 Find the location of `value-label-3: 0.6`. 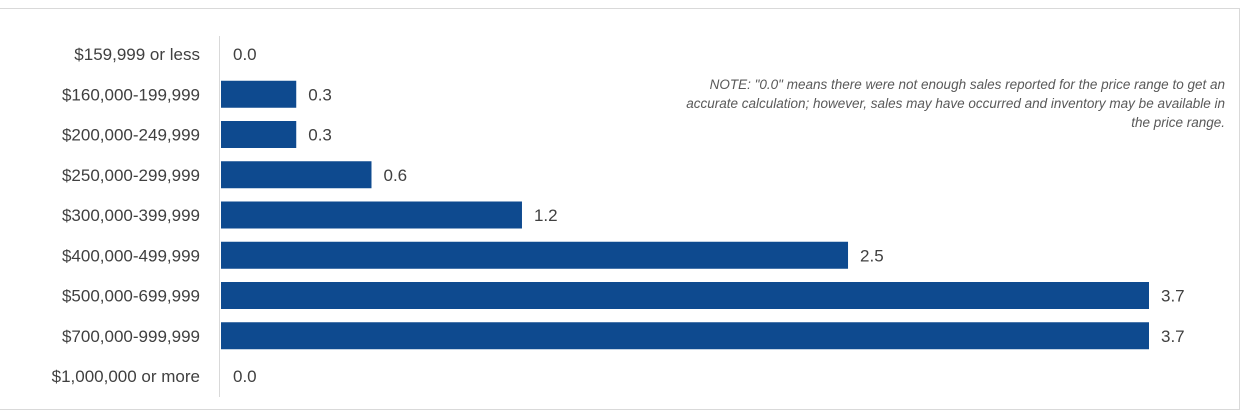

value-label-3: 0.6 is located at coordinates (395, 175).